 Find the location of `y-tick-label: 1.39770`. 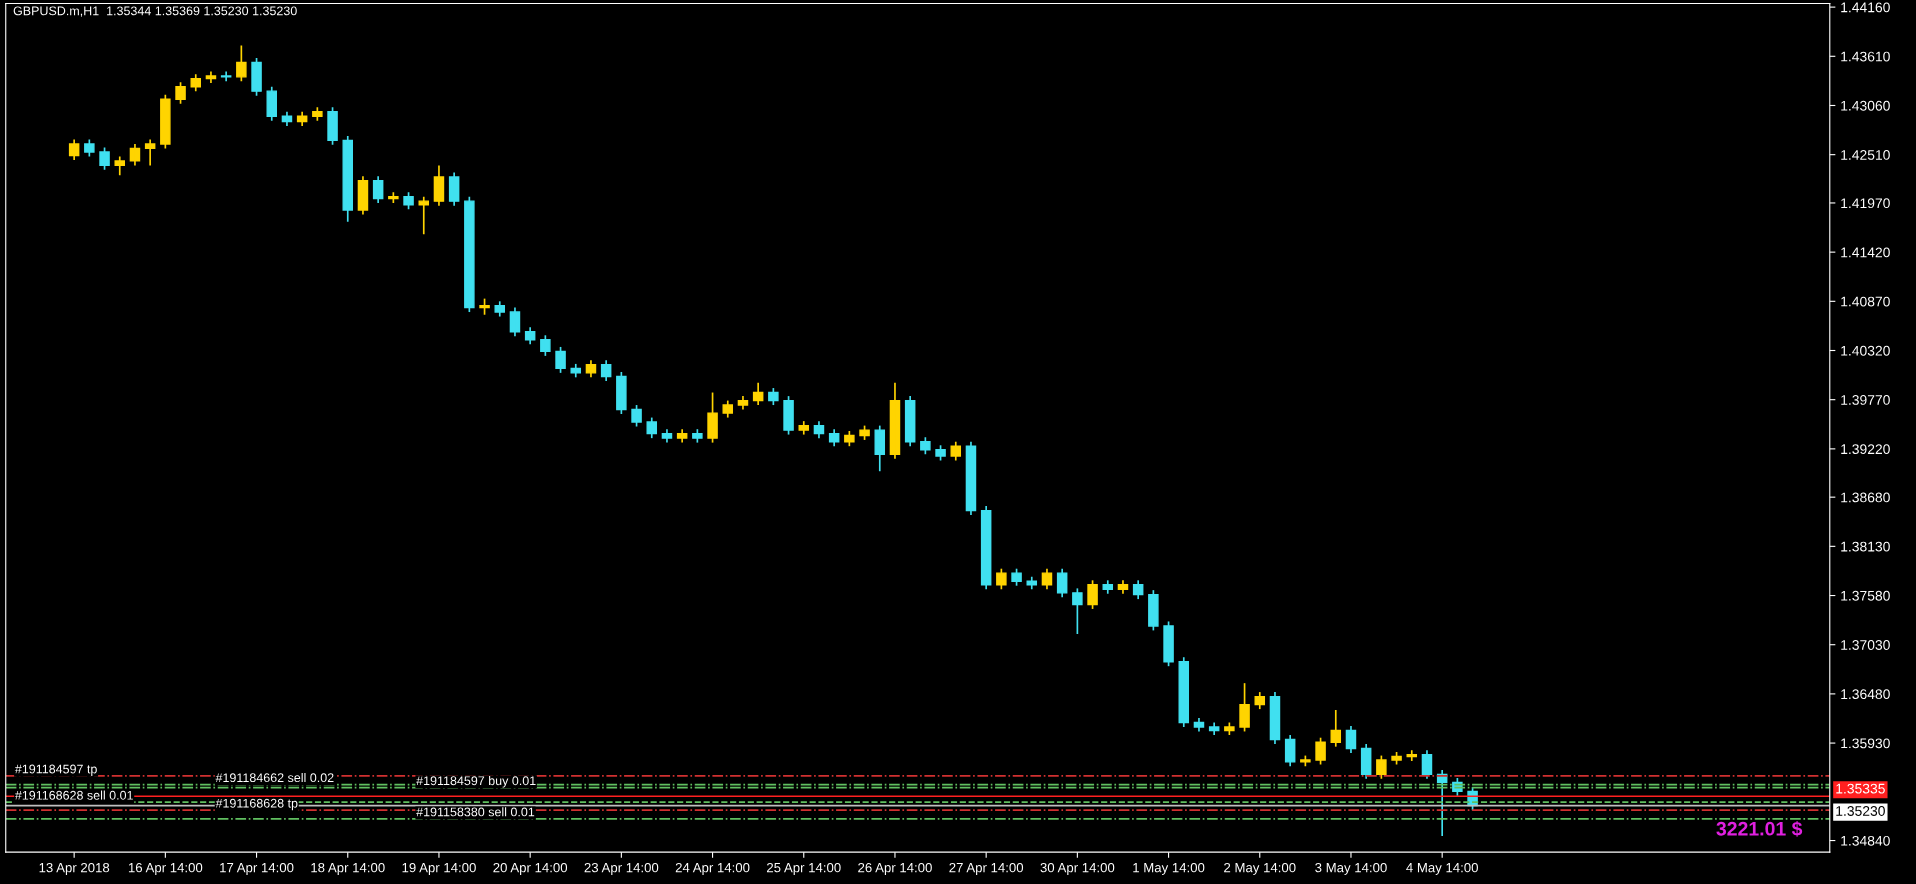

y-tick-label: 1.39770 is located at coordinates (1865, 400).